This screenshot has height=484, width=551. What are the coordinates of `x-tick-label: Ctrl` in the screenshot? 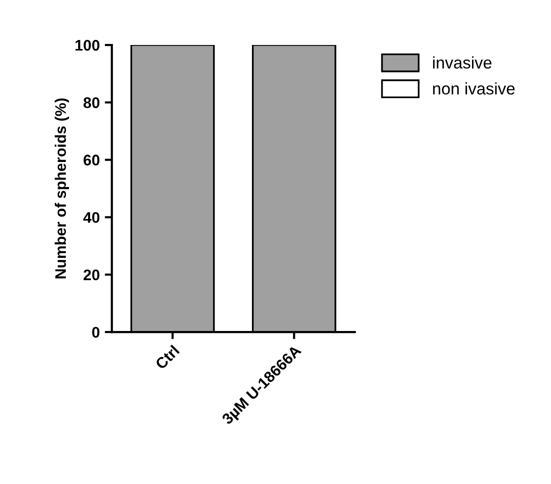 It's located at (167, 357).